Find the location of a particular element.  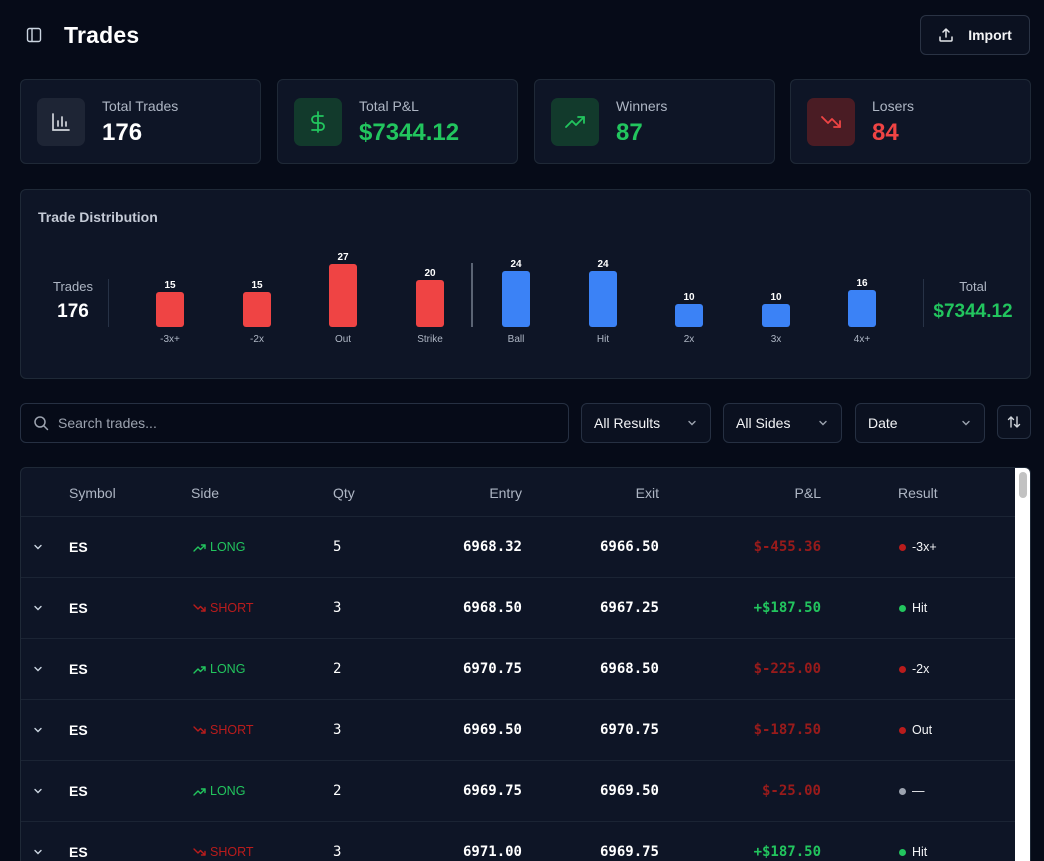

sidebar-toggle-icon is located at coordinates (34, 35).